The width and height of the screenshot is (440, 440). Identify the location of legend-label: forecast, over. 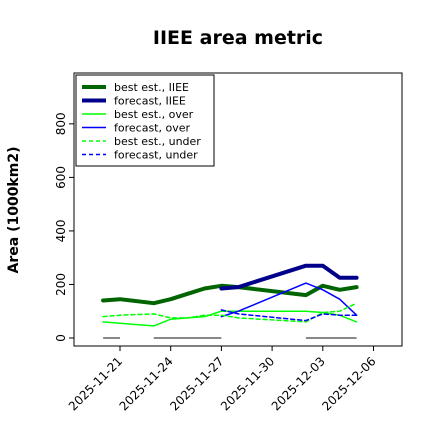
(152, 128).